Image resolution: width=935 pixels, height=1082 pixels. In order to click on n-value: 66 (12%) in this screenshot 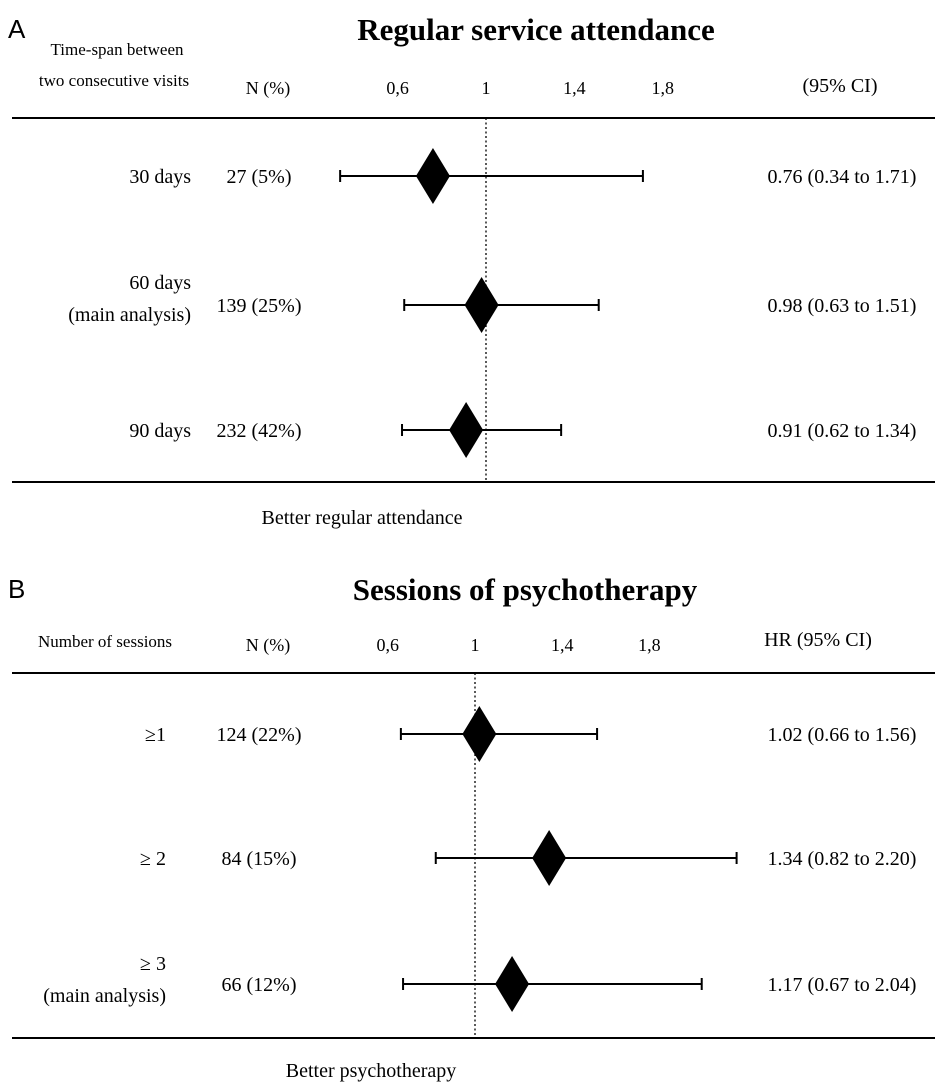, I will do `click(259, 985)`.